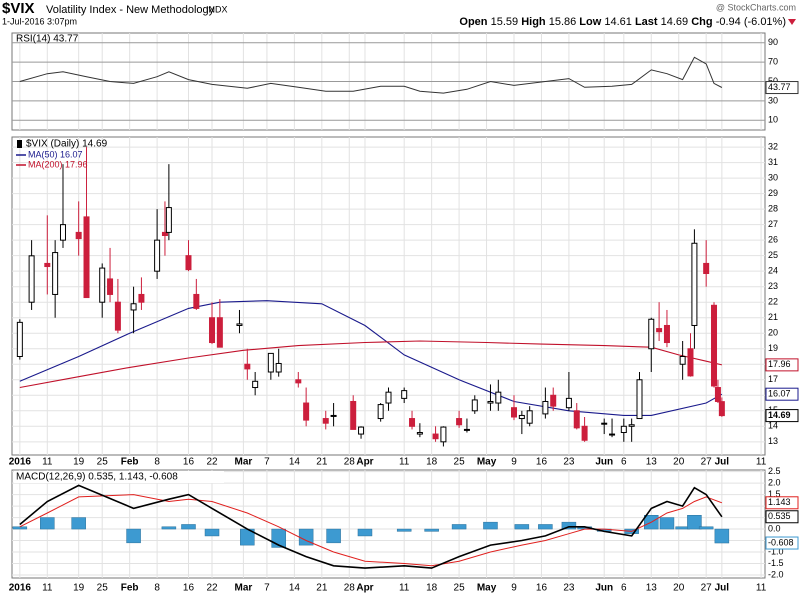 This screenshot has height=596, width=800. What do you see at coordinates (130, 10) in the screenshot?
I see `description: Volatility Index - New Methodology` at bounding box center [130, 10].